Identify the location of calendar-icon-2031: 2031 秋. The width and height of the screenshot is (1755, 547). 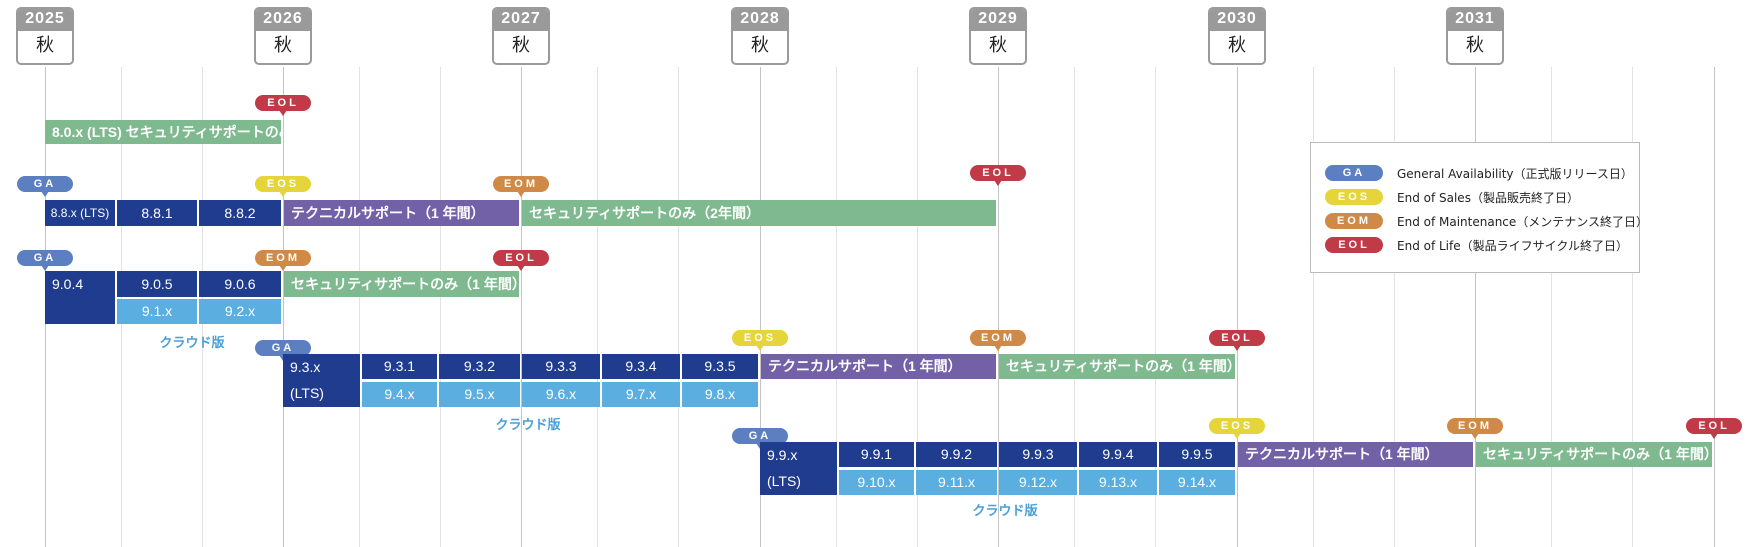
(1475, 36).